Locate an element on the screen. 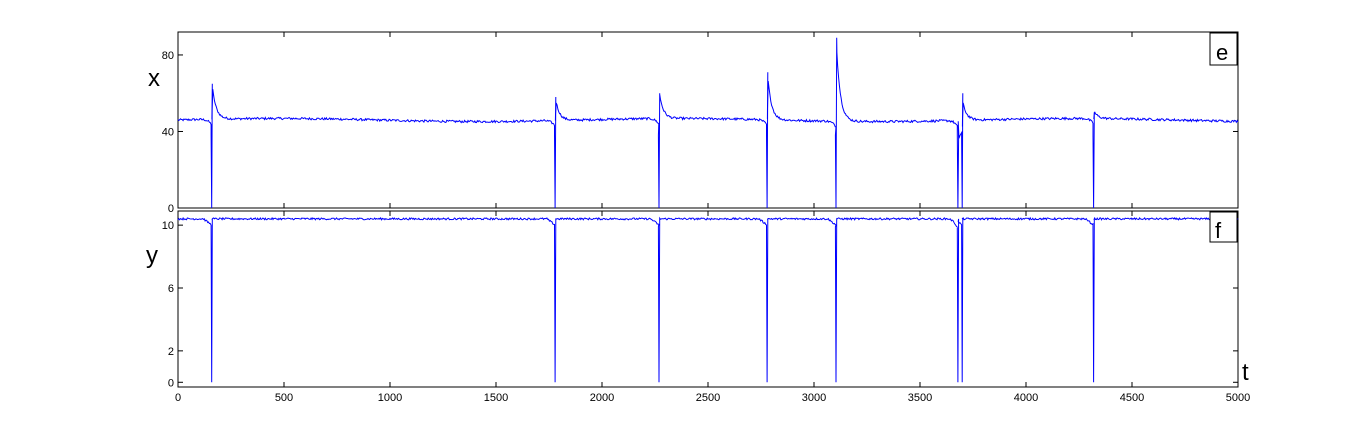 This screenshot has height=429, width=1367. x-ticks: 0 500 1000 1500 2000 2500 3000 3500 4000 4500 5000 is located at coordinates (712, 398).